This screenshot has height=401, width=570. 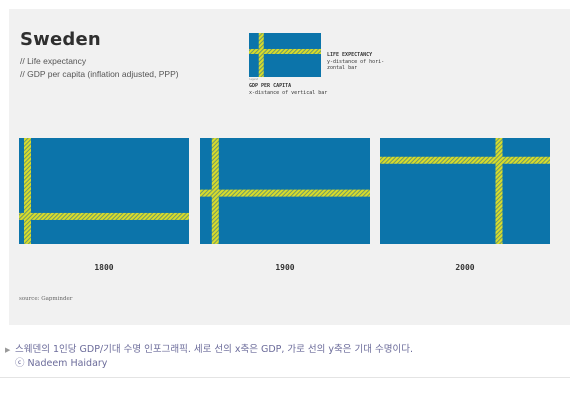 What do you see at coordinates (465, 267) in the screenshot?
I see `year-label-2000: 2000` at bounding box center [465, 267].